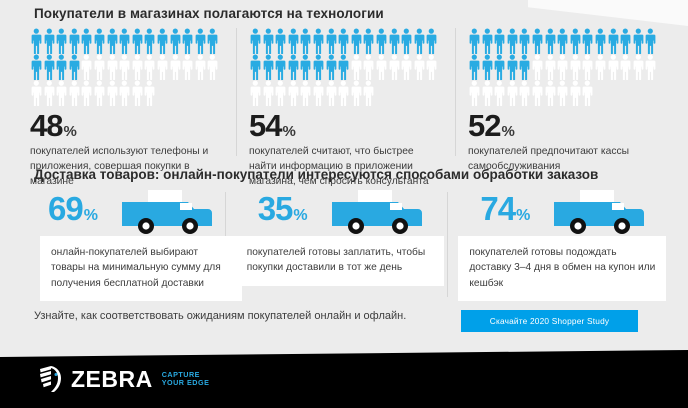  I want to click on stat-percent-sign-3: %, so click(508, 131).